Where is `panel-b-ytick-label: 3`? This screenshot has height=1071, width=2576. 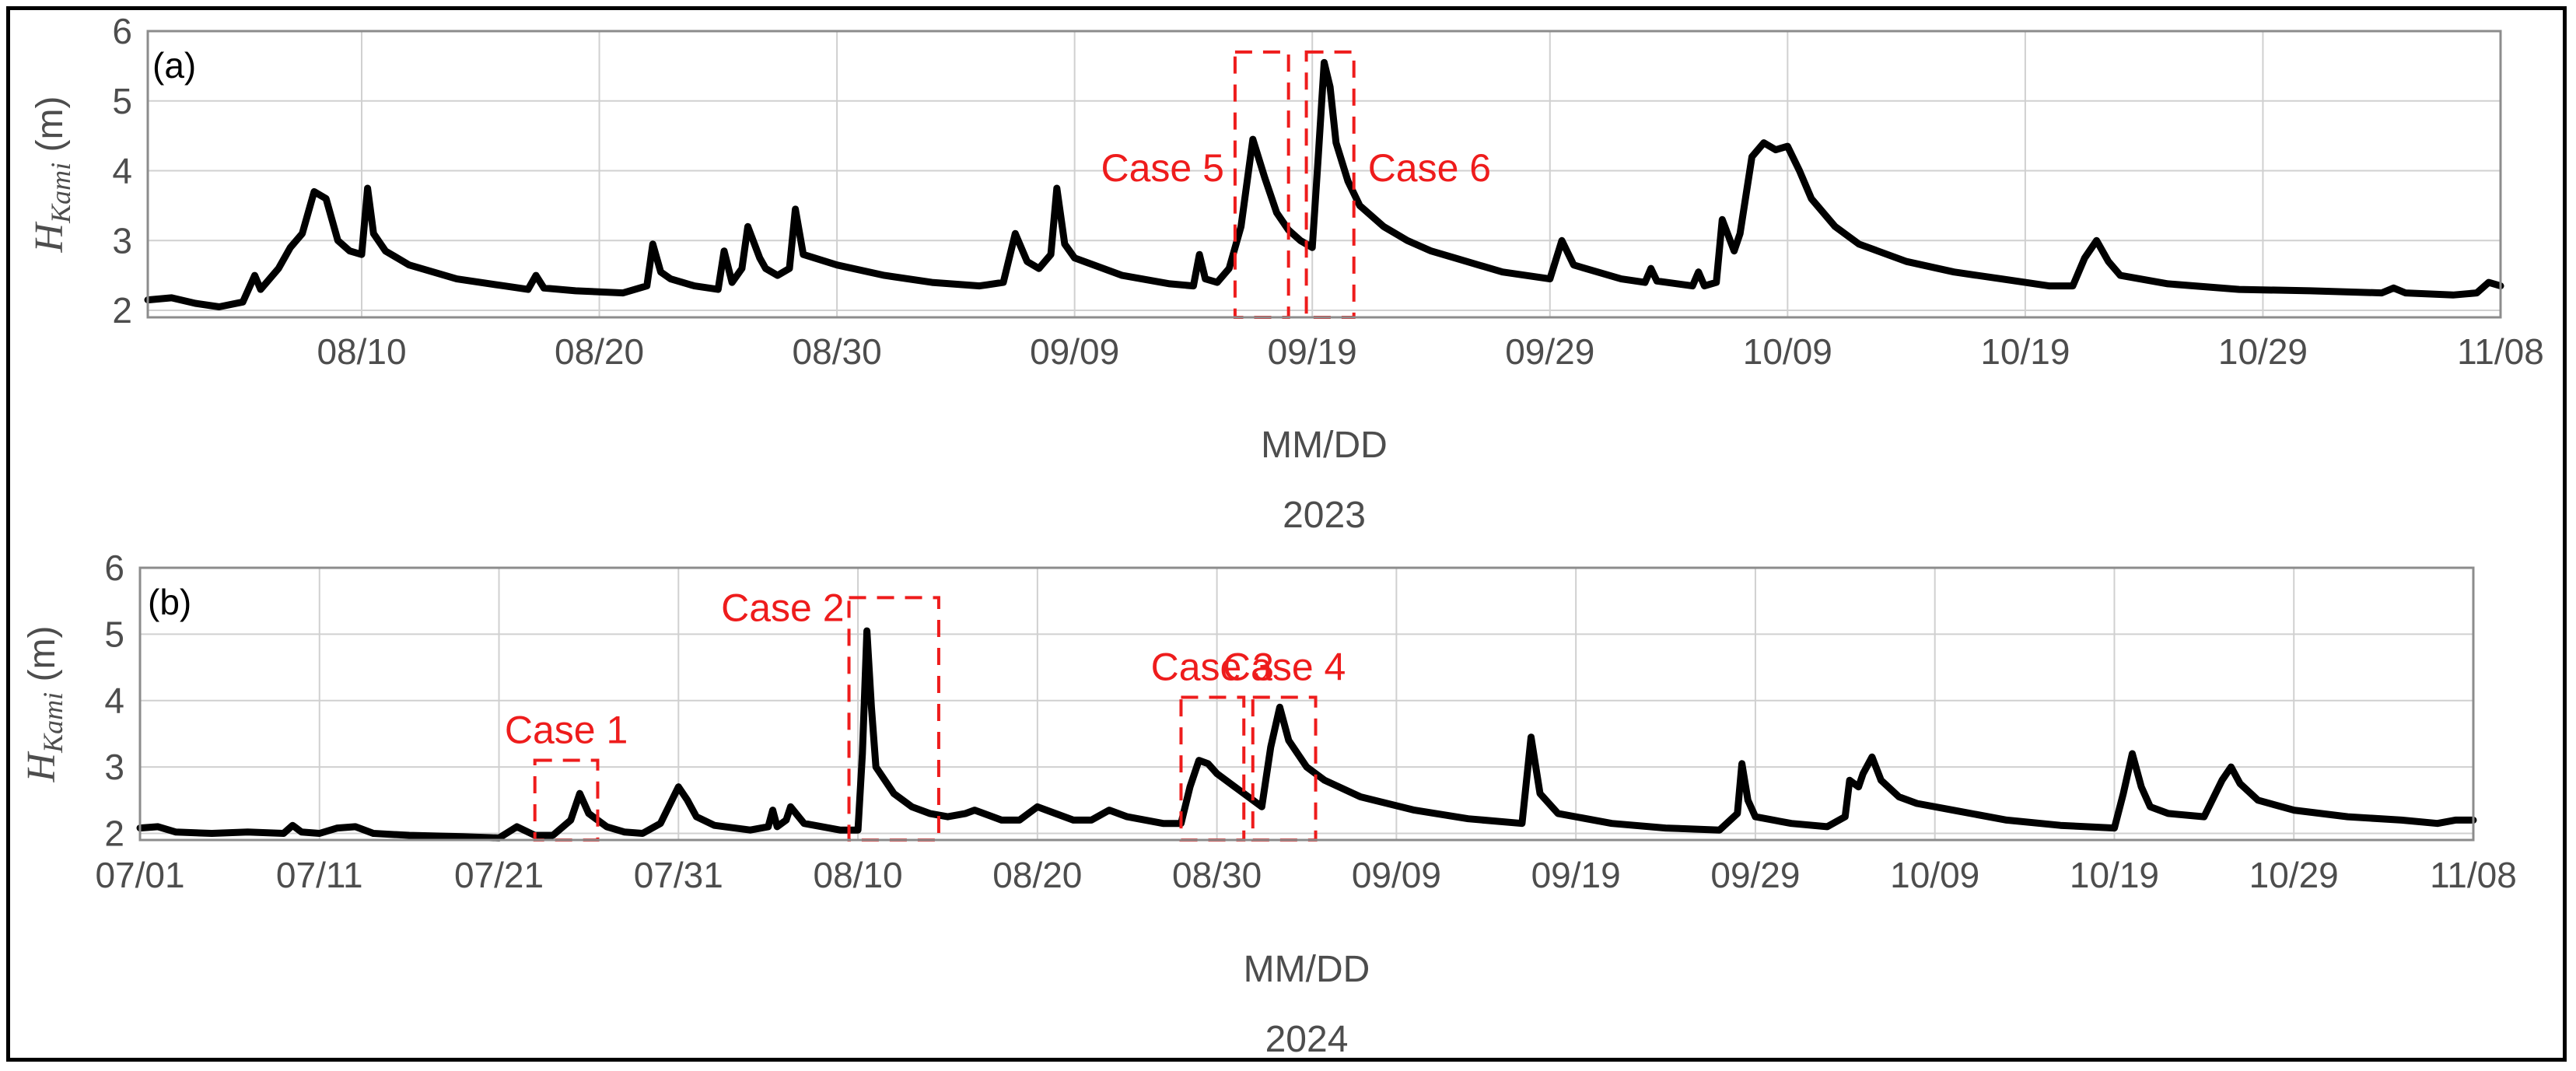
panel-b-ytick-label: 3 is located at coordinates (114, 767).